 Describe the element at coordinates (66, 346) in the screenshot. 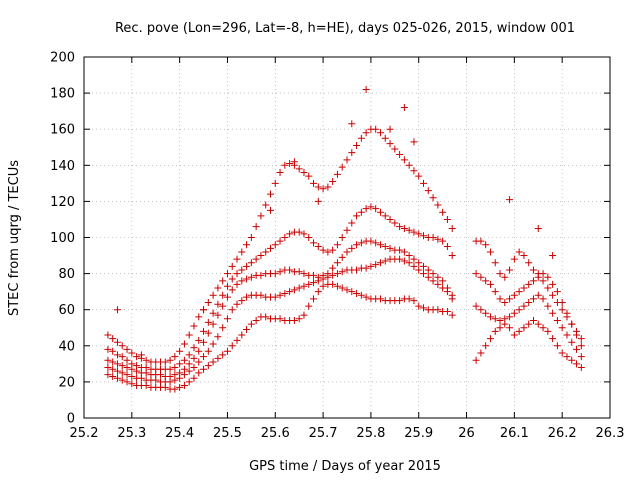

I see `y-tick-label: 40` at that location.